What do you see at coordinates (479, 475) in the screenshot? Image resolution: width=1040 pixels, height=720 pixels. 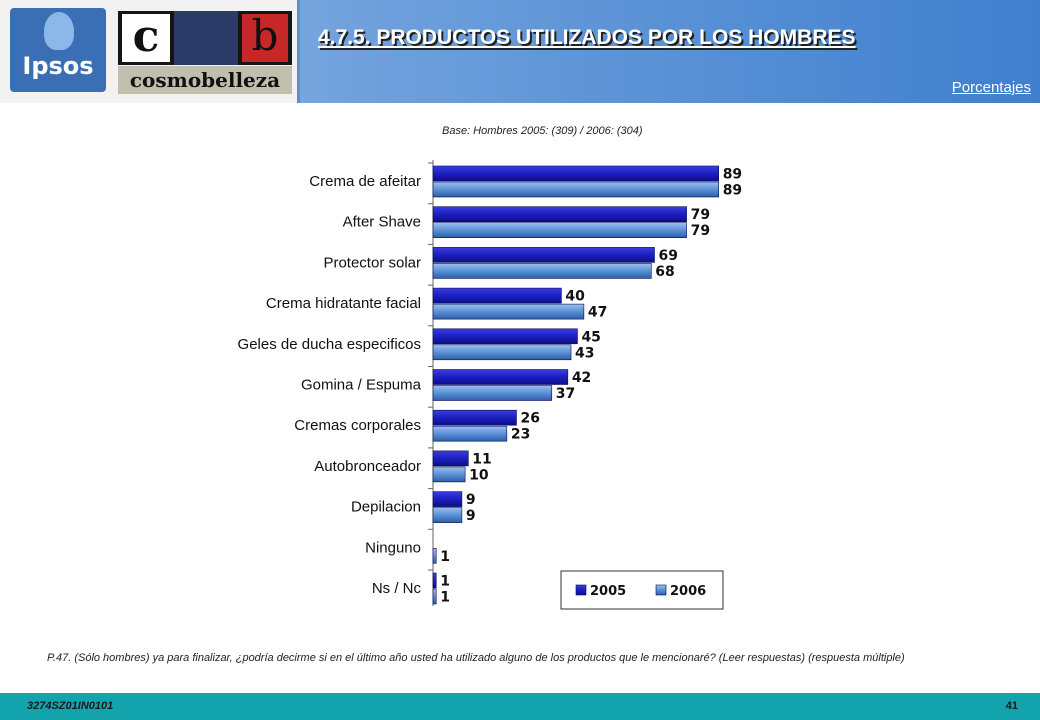 I see `data-label: 10` at bounding box center [479, 475].